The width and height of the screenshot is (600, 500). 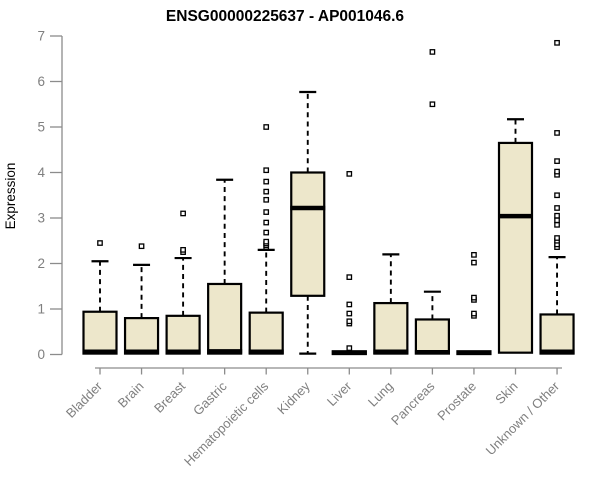 What do you see at coordinates (456, 401) in the screenshot?
I see `x-tick-label-prostate: Prostate` at bounding box center [456, 401].